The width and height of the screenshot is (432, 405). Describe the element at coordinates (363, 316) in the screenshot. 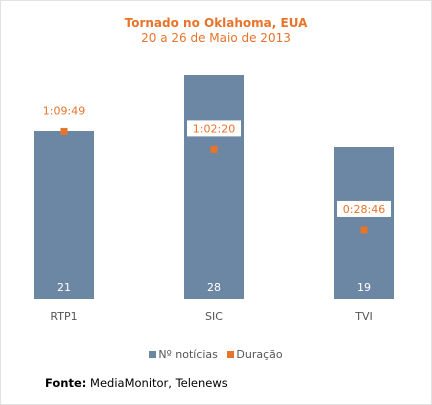

I see `category-label: TVI` at that location.